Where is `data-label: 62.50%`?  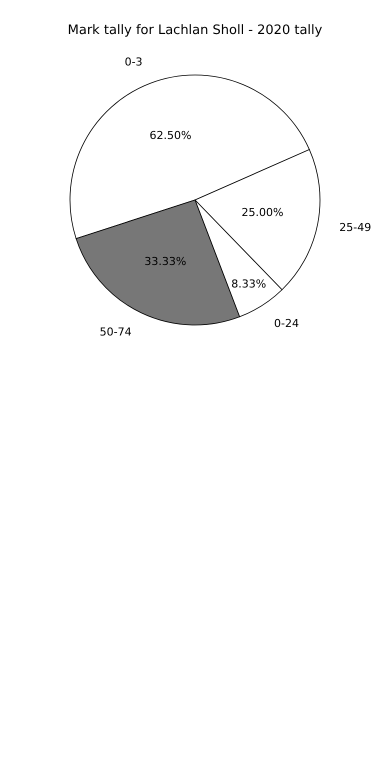 data-label: 62.50% is located at coordinates (171, 135).